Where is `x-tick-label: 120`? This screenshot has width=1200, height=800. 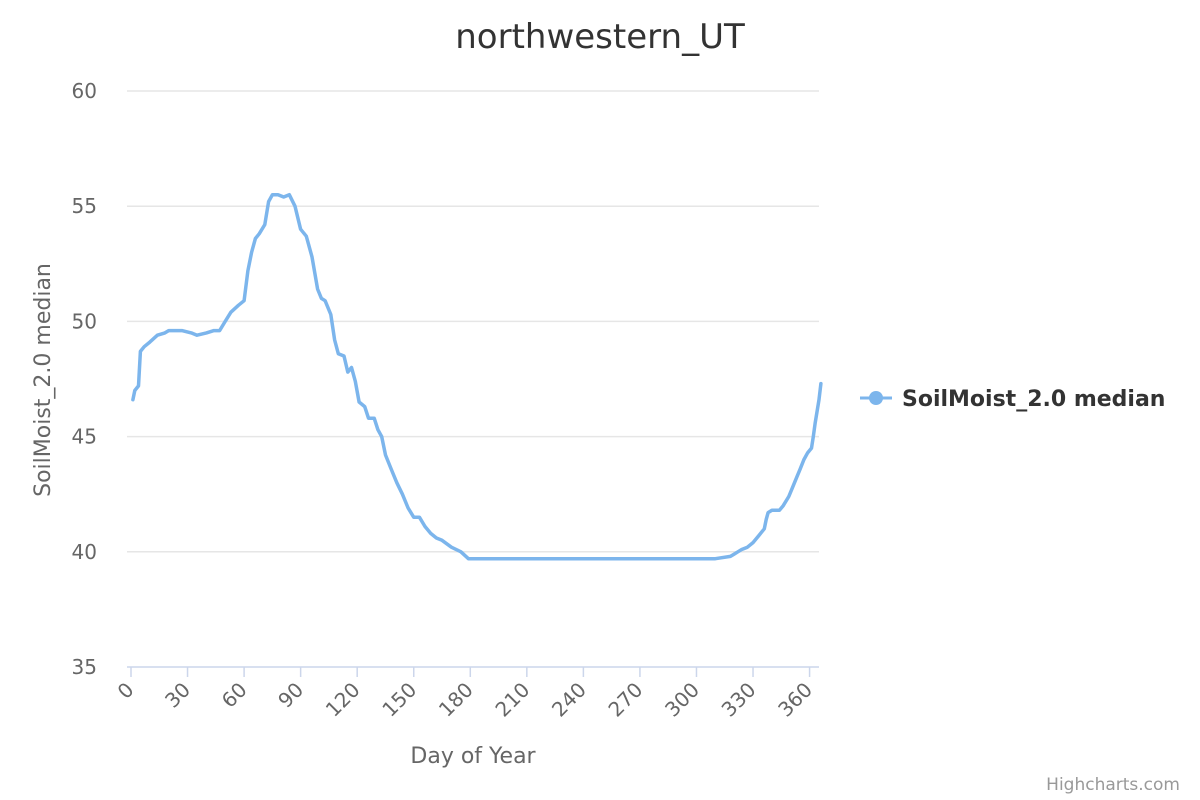
x-tick-label: 120 is located at coordinates (343, 700).